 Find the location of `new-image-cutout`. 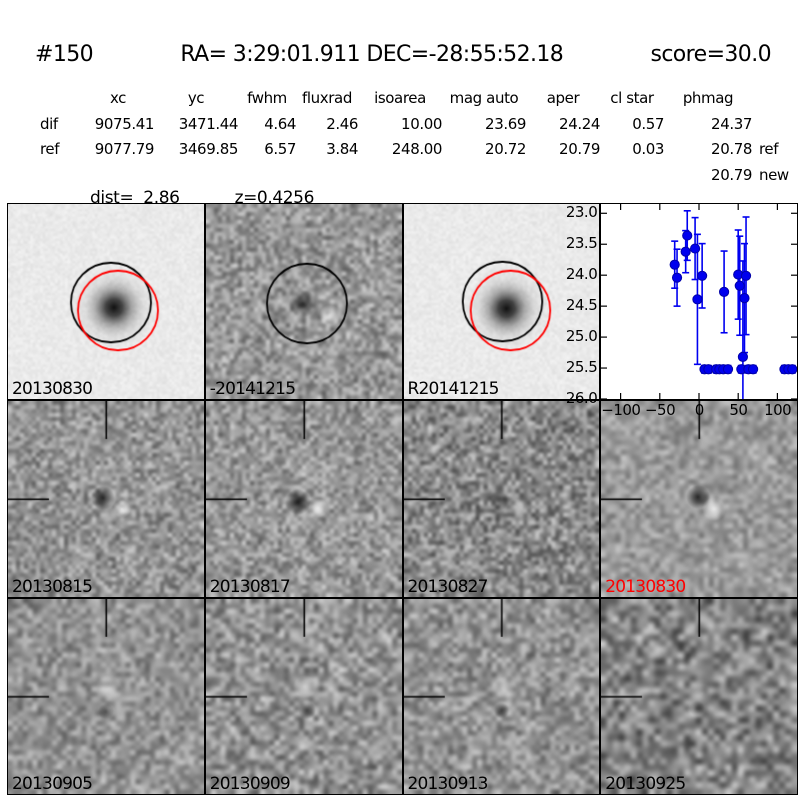

new-image-cutout is located at coordinates (106, 302).